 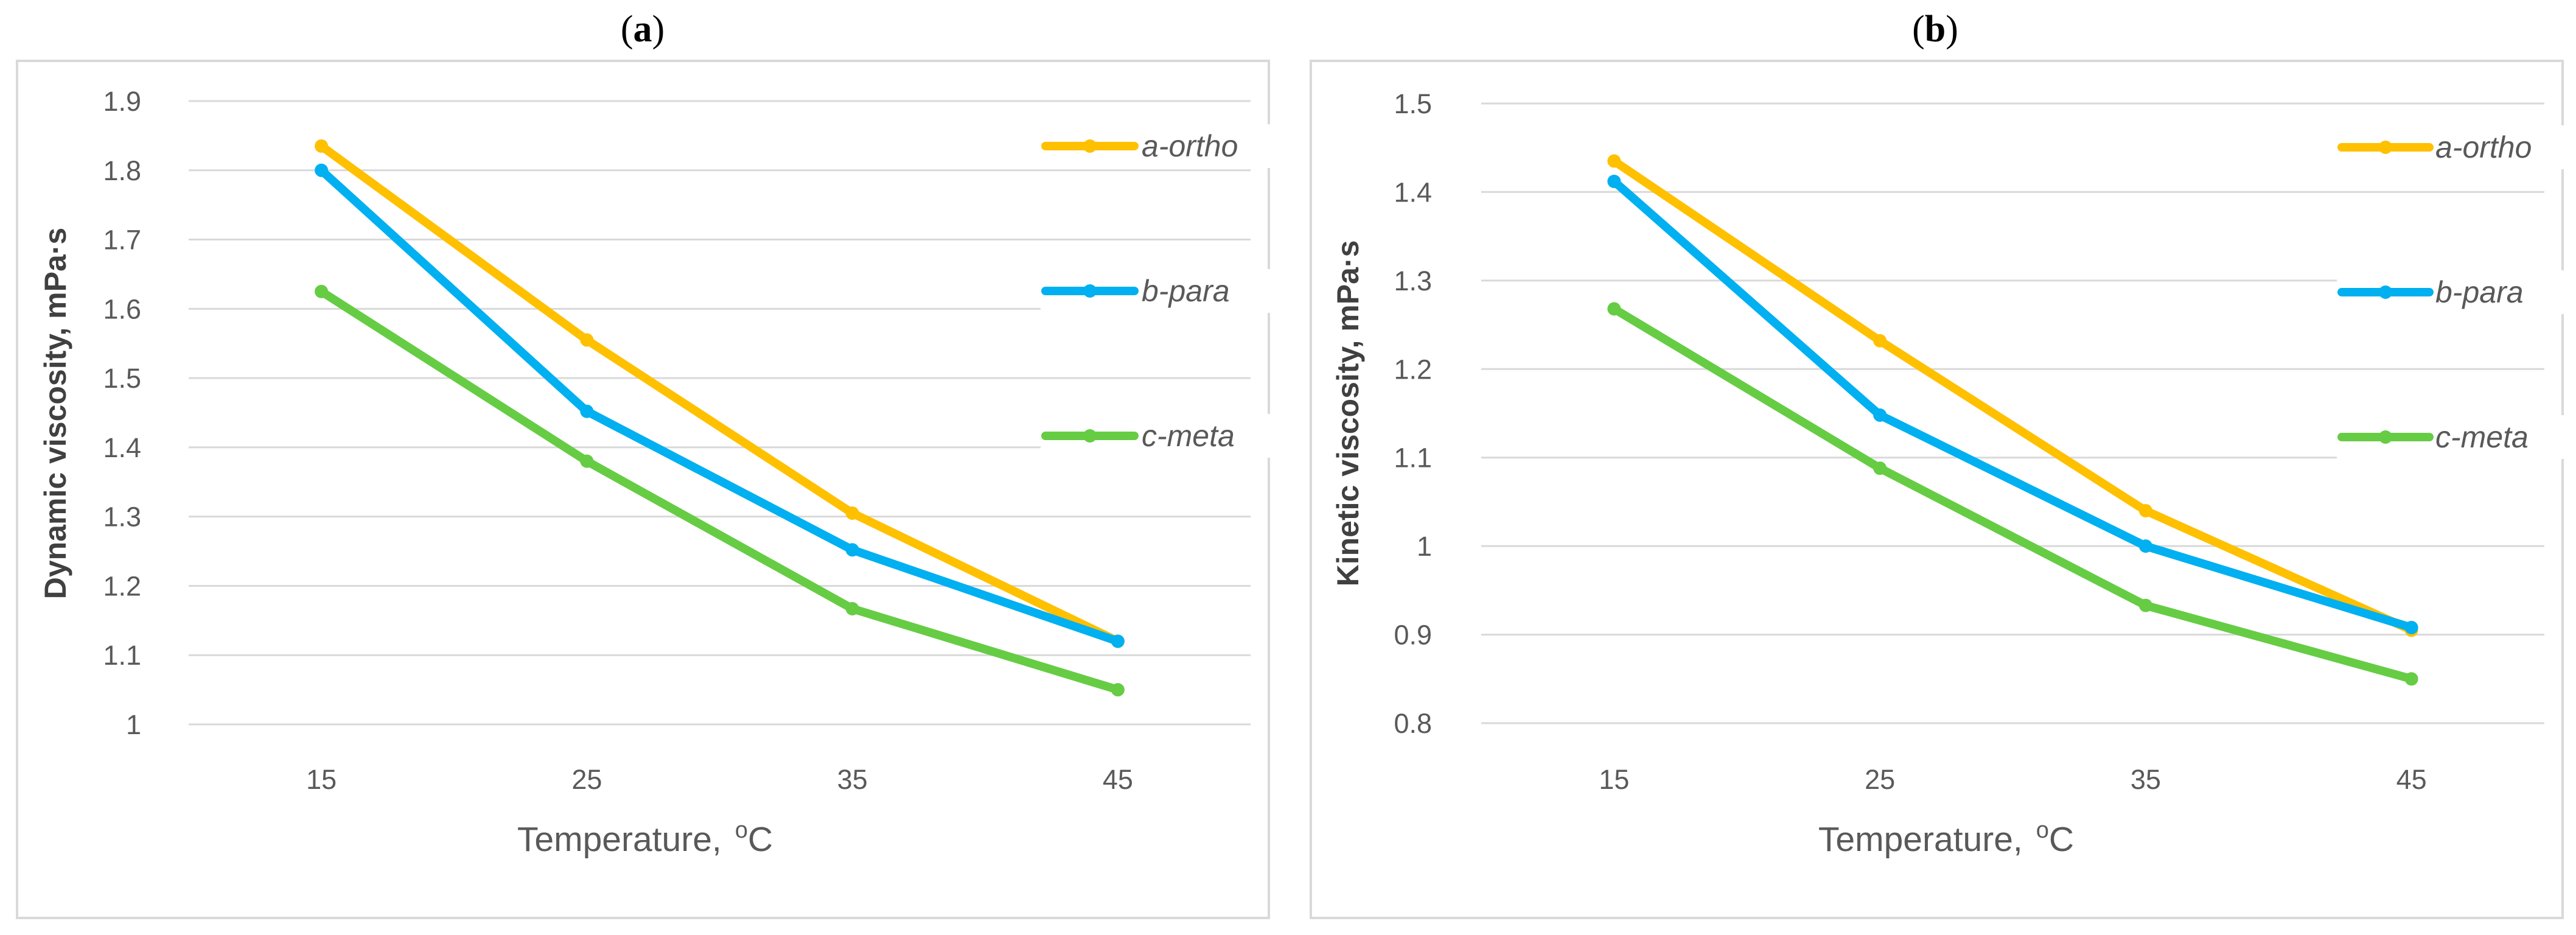 I want to click on panel-letter: b, so click(x=1936, y=29).